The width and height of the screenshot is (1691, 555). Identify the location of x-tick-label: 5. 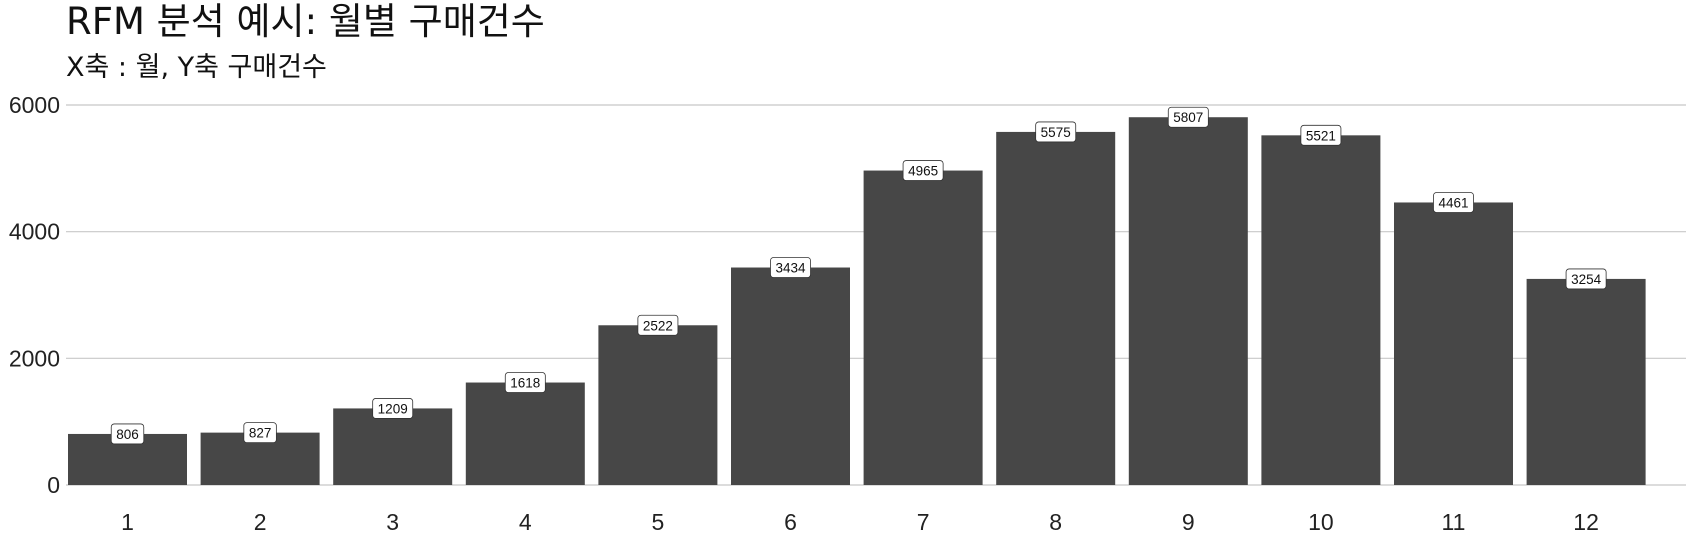
(658, 522).